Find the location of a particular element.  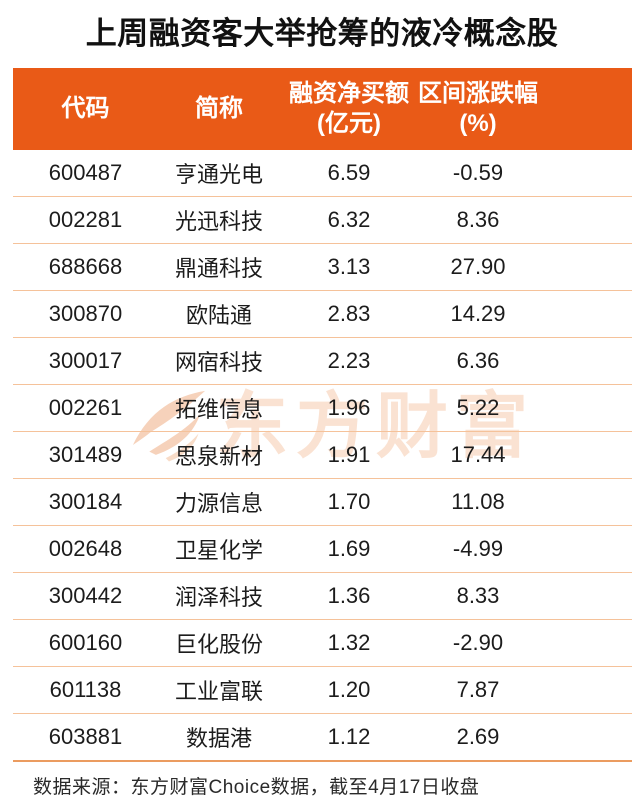

cell-change: 11.08 is located at coordinates (478, 502).